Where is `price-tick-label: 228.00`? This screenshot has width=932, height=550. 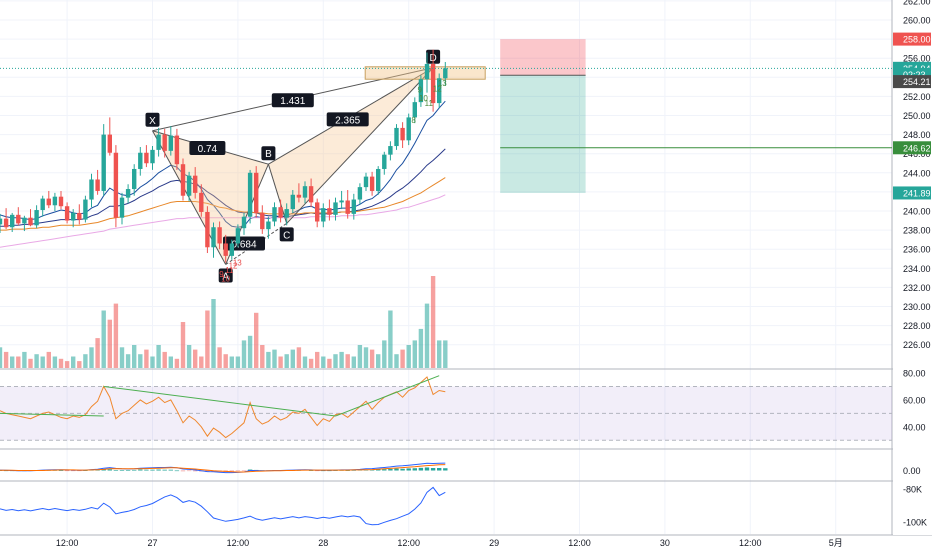 price-tick-label: 228.00 is located at coordinates (917, 326).